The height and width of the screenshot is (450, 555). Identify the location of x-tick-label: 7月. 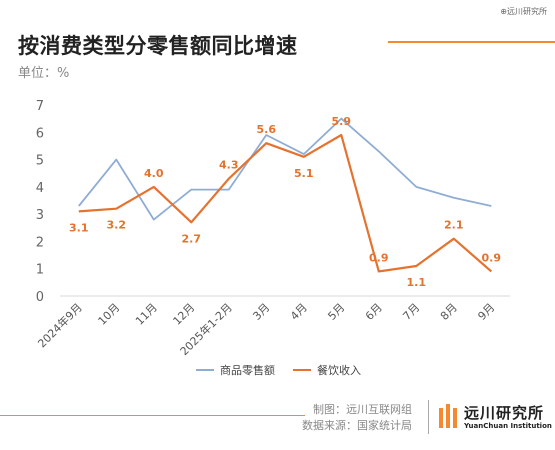
(411, 312).